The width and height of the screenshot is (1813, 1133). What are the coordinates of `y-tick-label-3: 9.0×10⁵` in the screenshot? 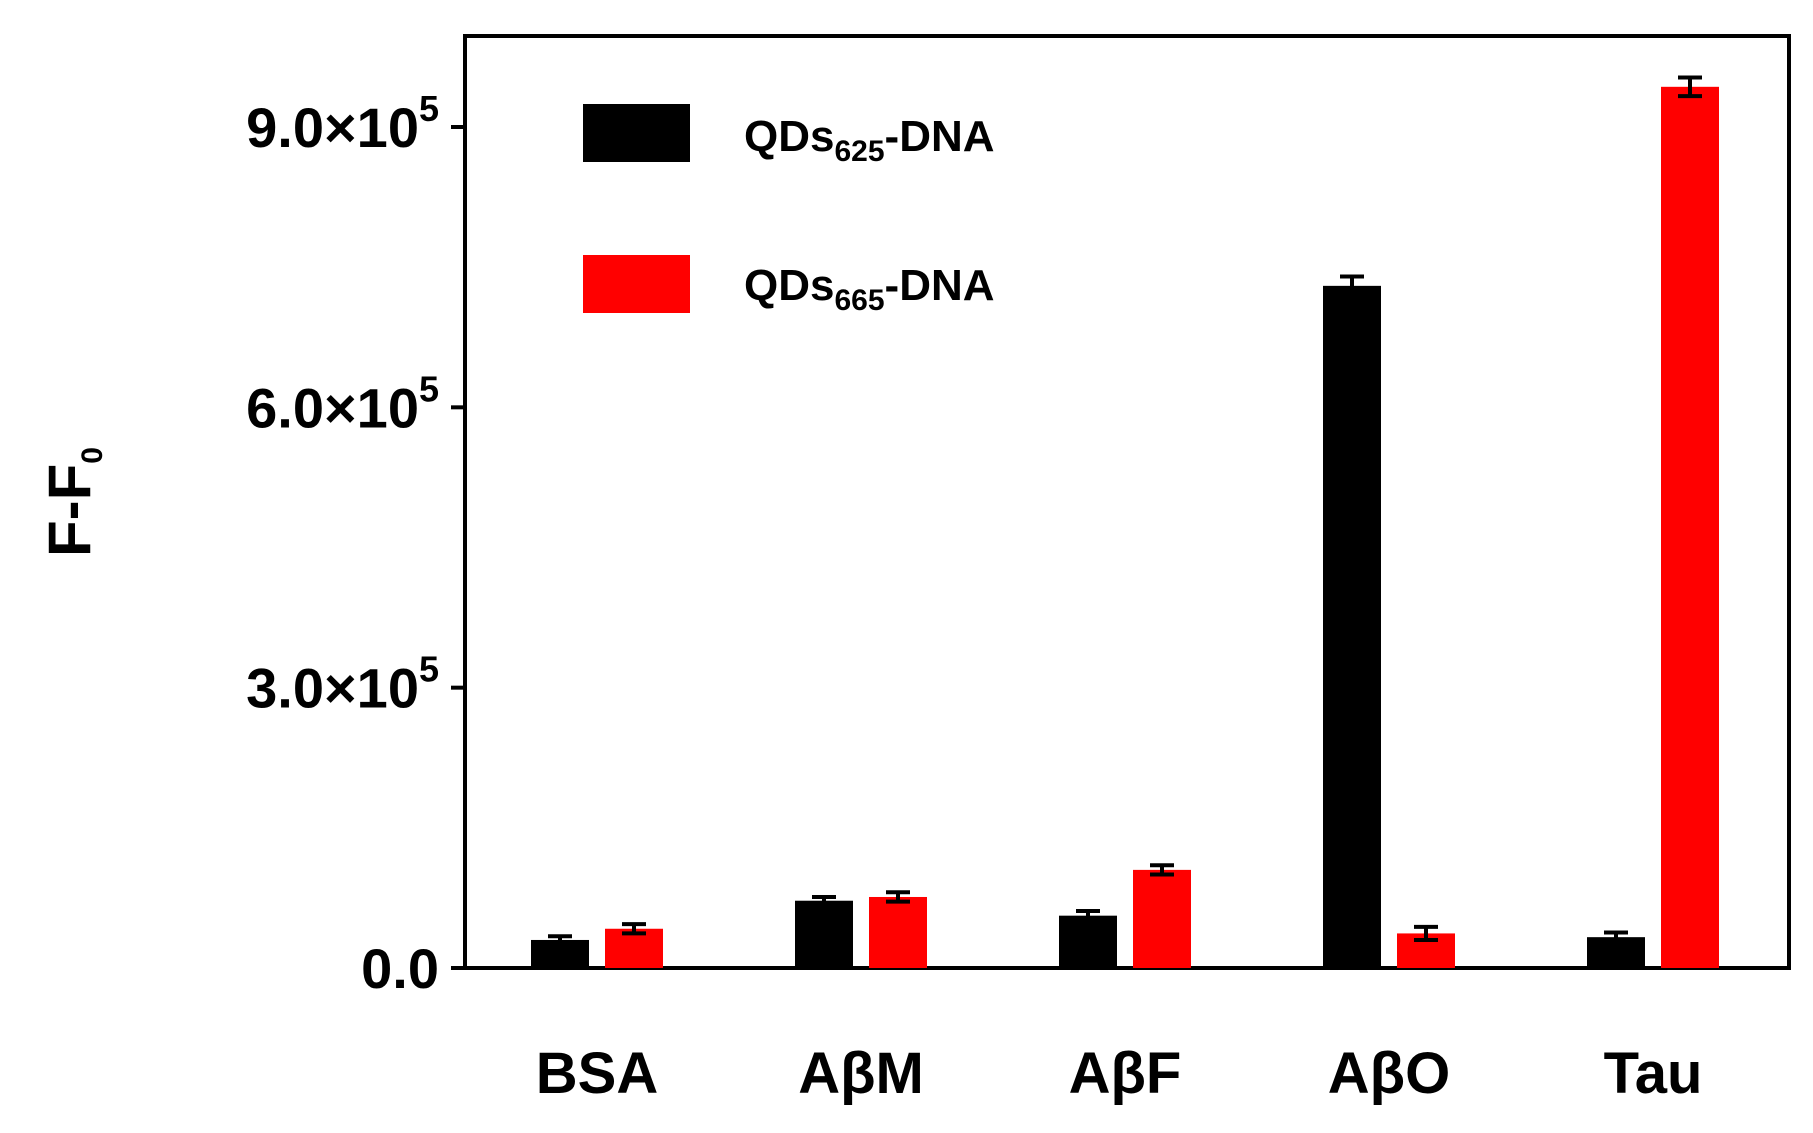 It's located at (342, 123).